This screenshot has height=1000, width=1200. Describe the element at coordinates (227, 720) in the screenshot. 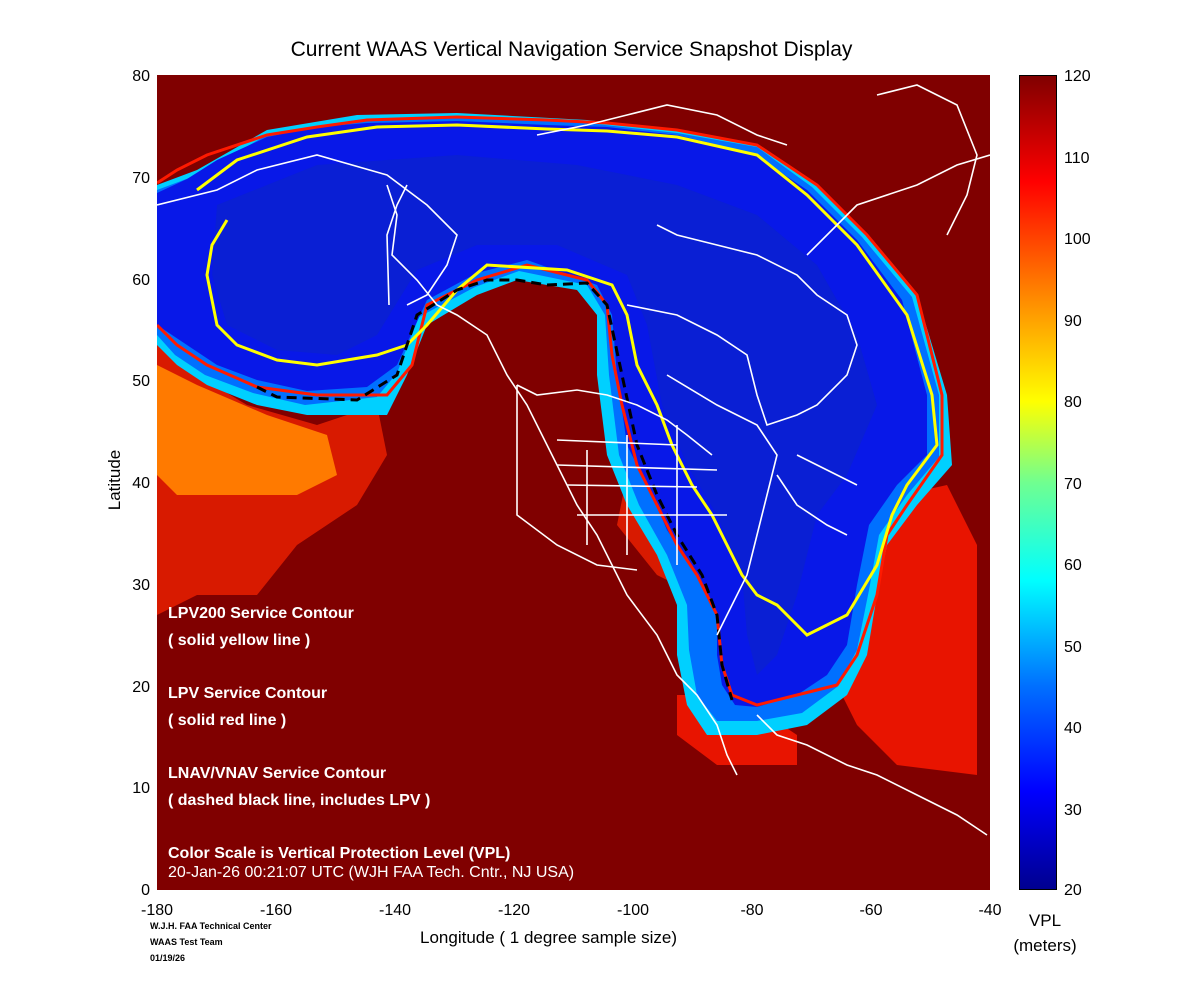

I see `legend-lpv-desc: ( solid red line )` at that location.